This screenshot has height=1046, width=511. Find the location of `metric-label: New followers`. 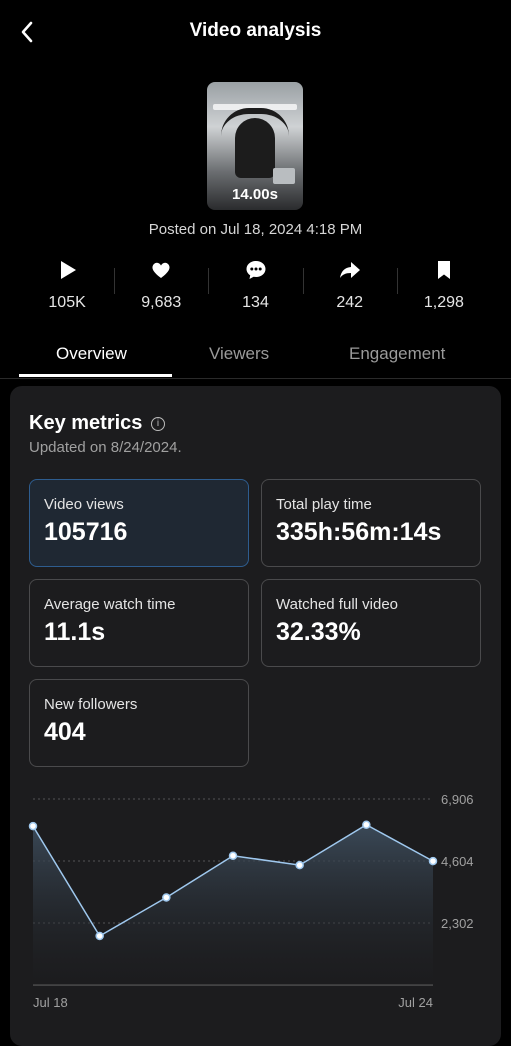

metric-label: New followers is located at coordinates (91, 704).